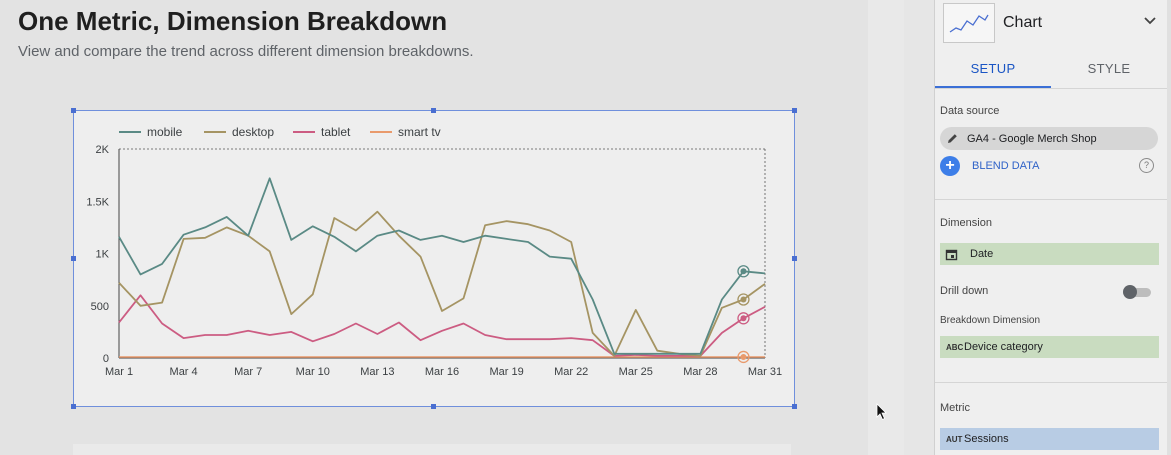 This screenshot has width=1171, height=455. I want to click on panel-edge, so click(1169, 227).